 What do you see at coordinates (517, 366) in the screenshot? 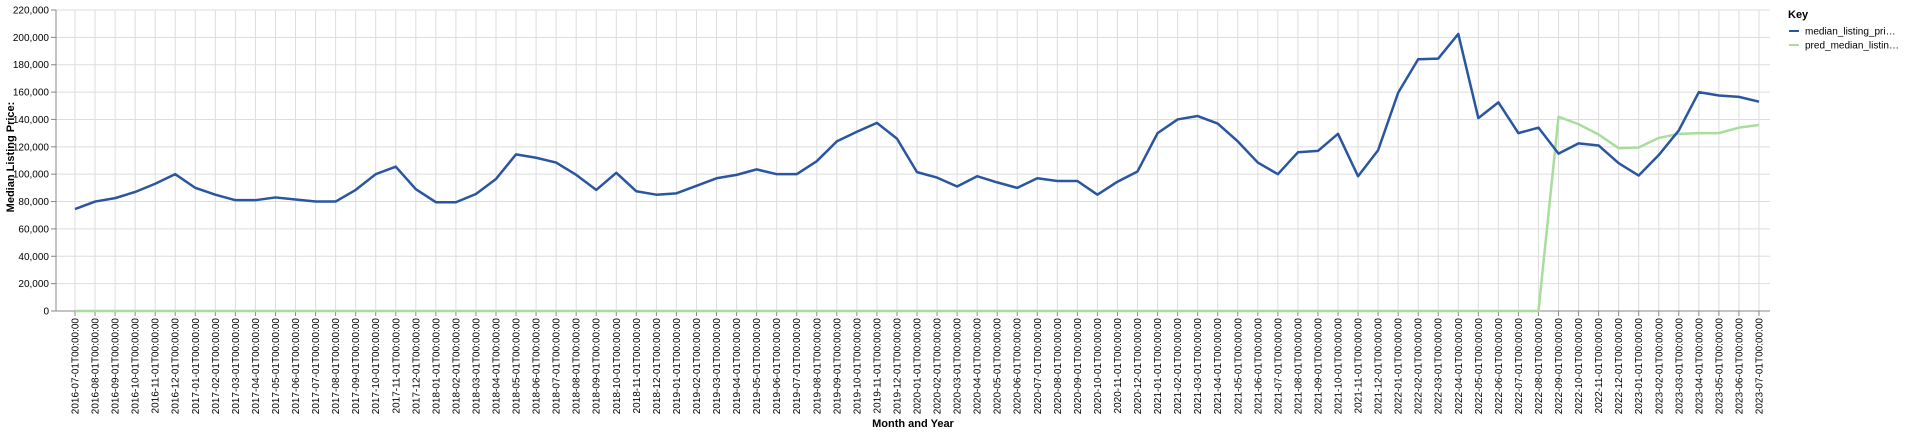
I see `x-tick-label: 2018-05-01T00:00:00` at bounding box center [517, 366].